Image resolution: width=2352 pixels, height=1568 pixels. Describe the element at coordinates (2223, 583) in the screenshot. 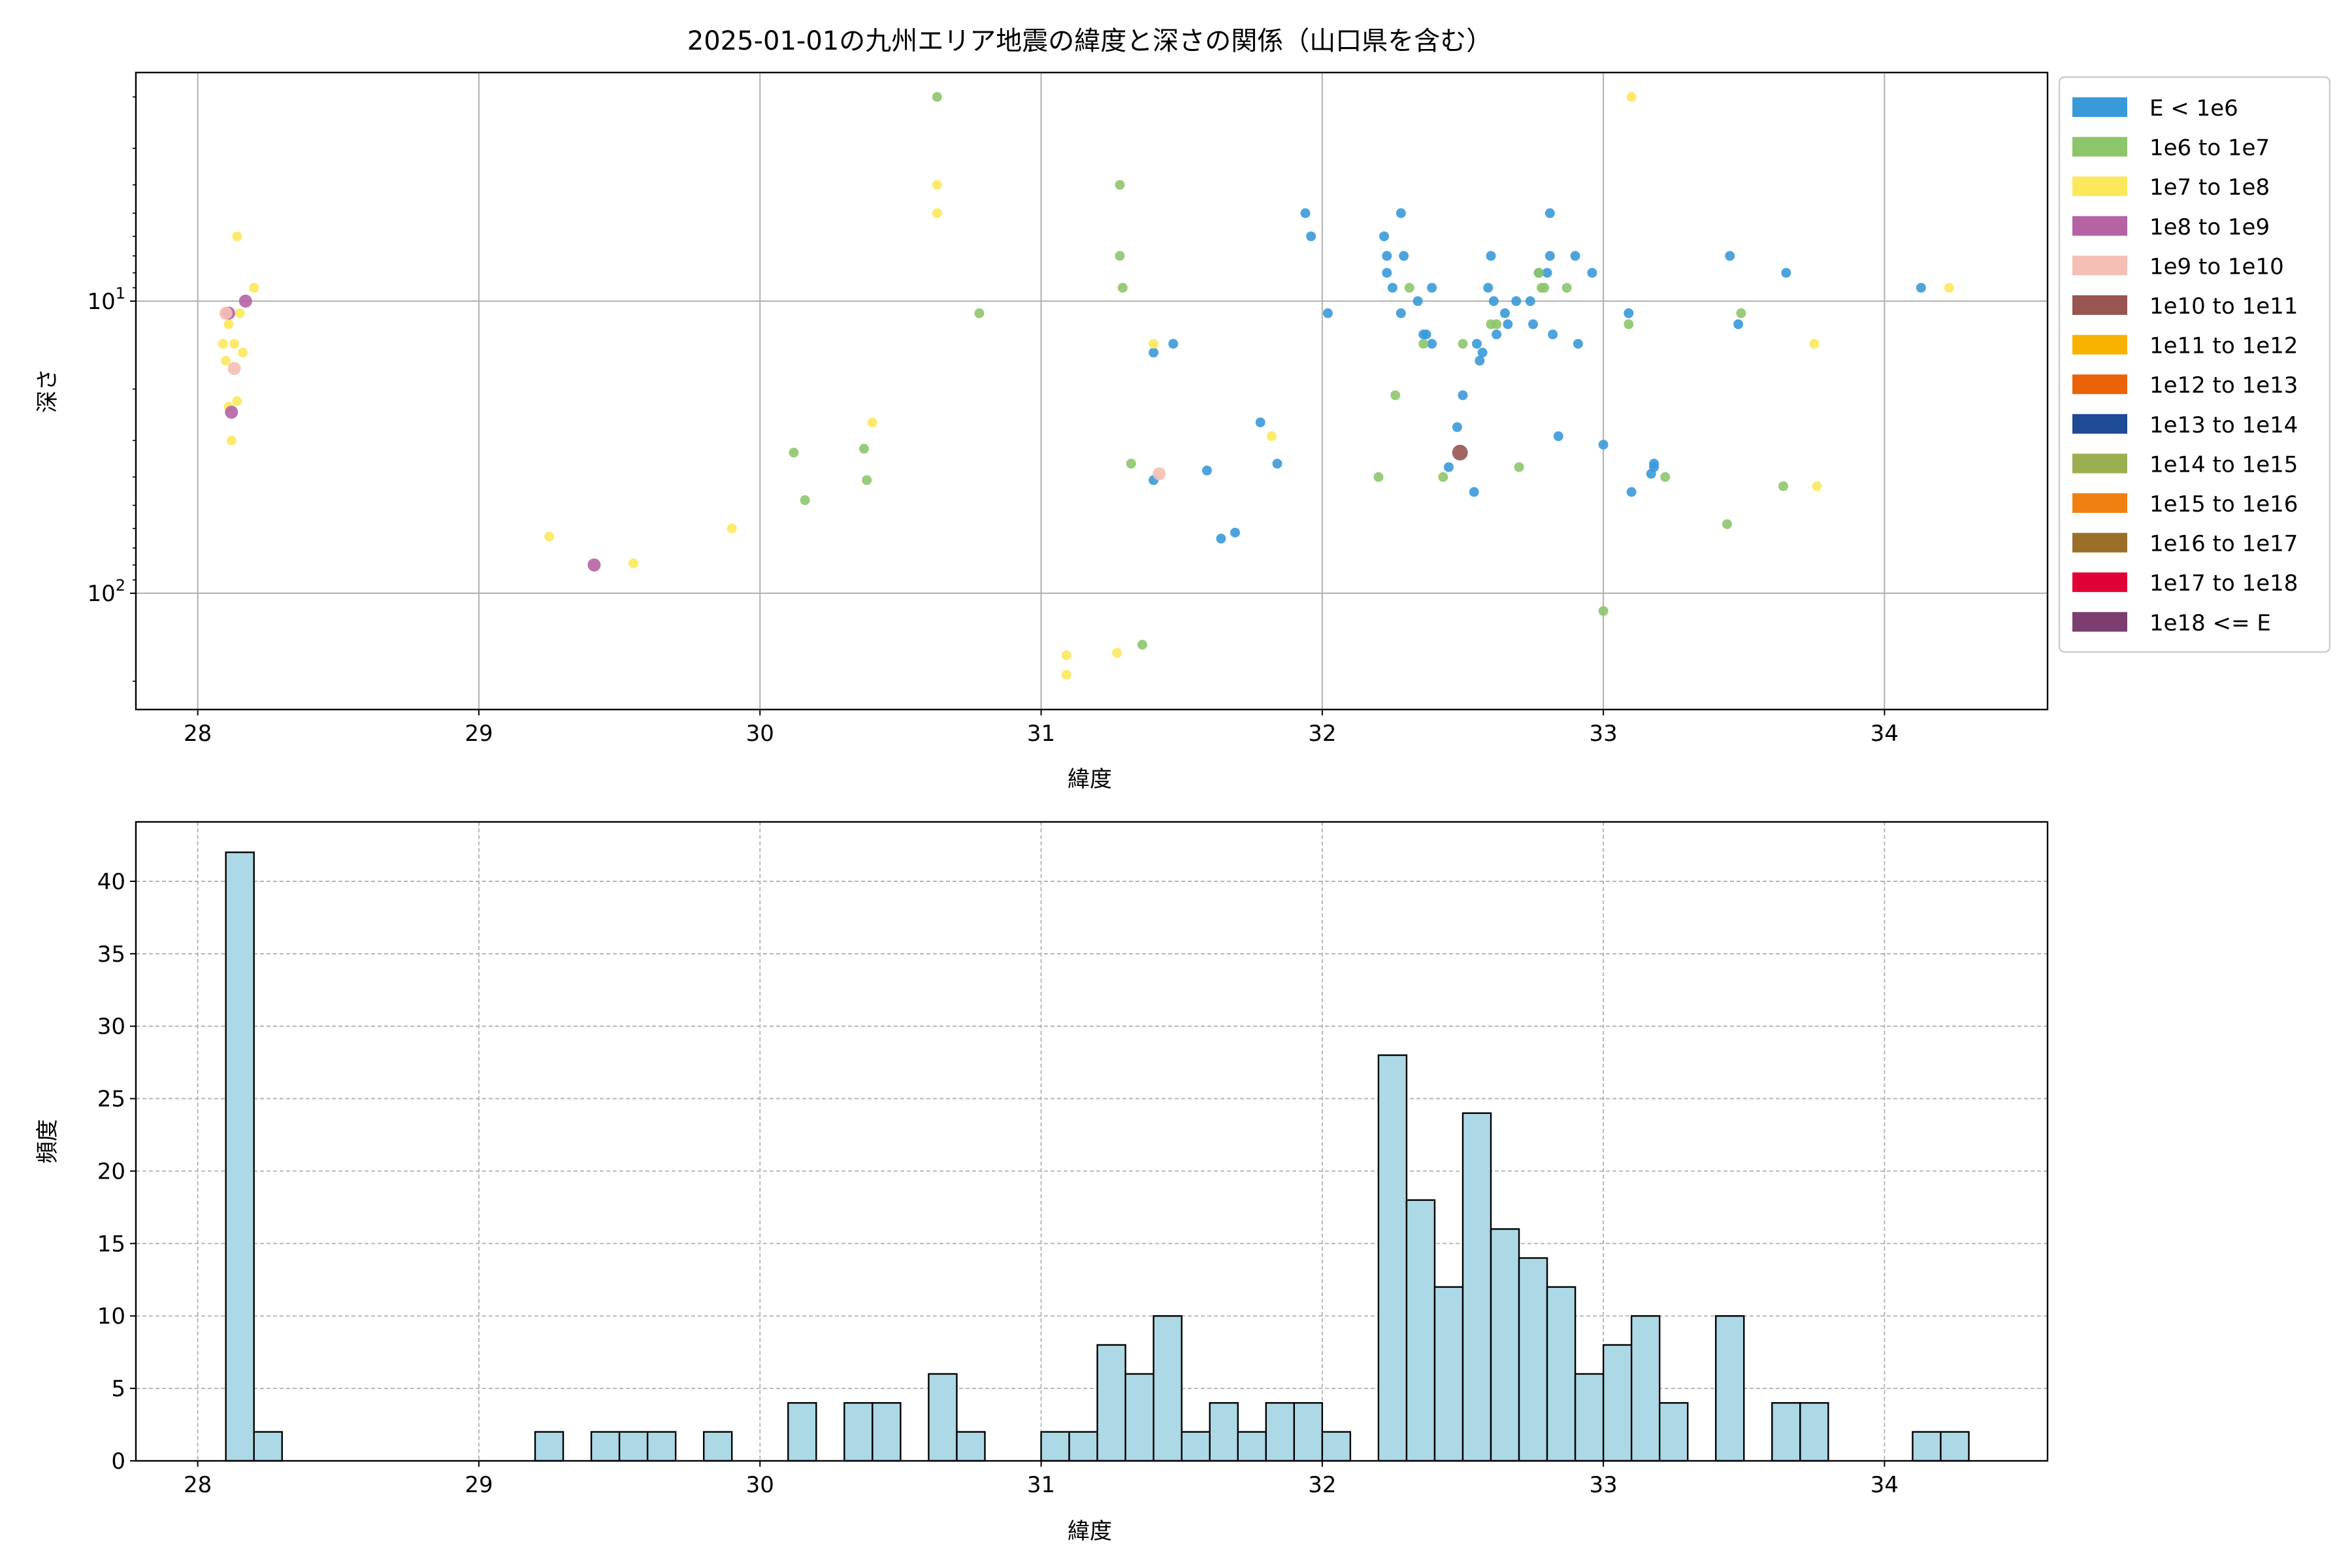

I see `legend-label: 1e17 to 1e18` at that location.